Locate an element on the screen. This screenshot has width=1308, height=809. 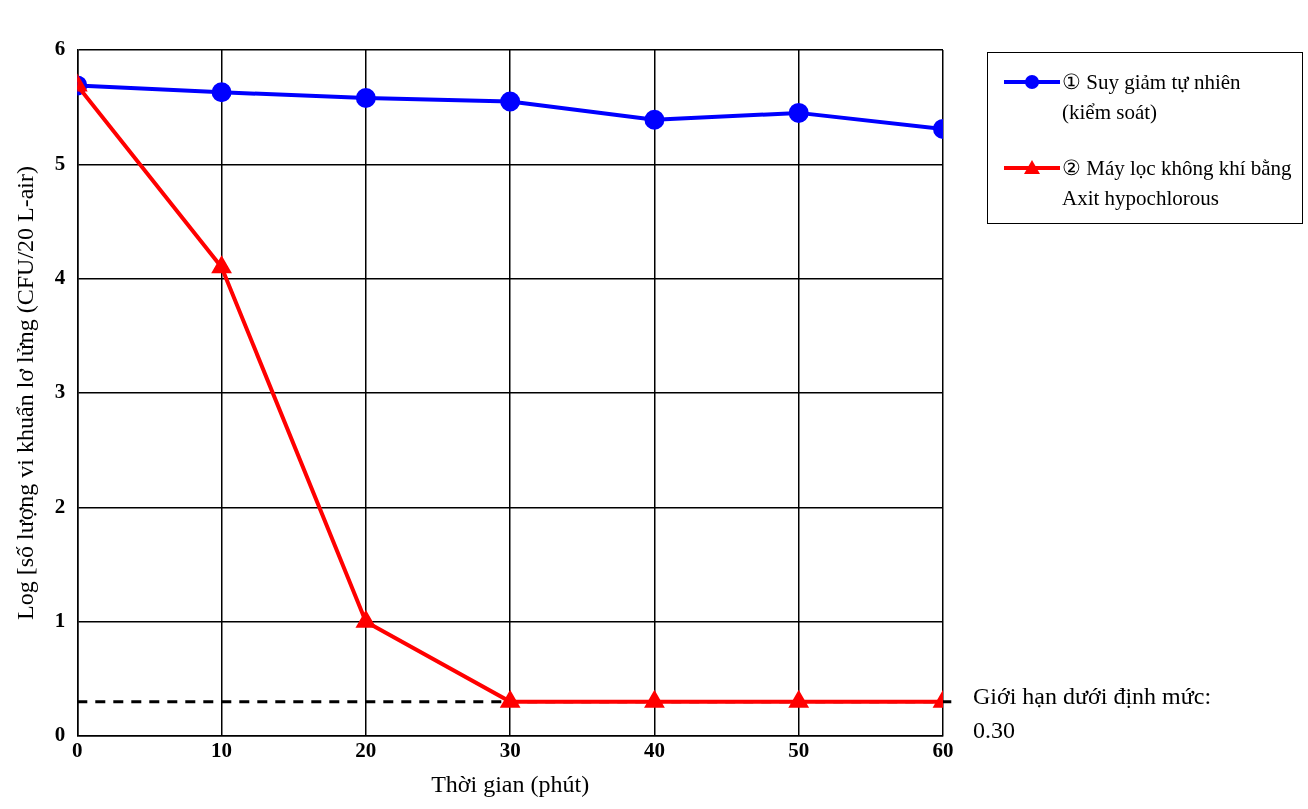
y-tick-label: 1 is located at coordinates (60, 620).